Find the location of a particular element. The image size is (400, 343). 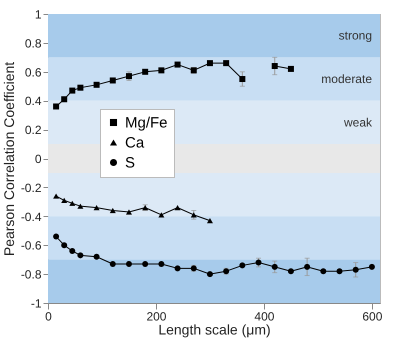

y-tick-label: 0.8 is located at coordinates (33, 43).